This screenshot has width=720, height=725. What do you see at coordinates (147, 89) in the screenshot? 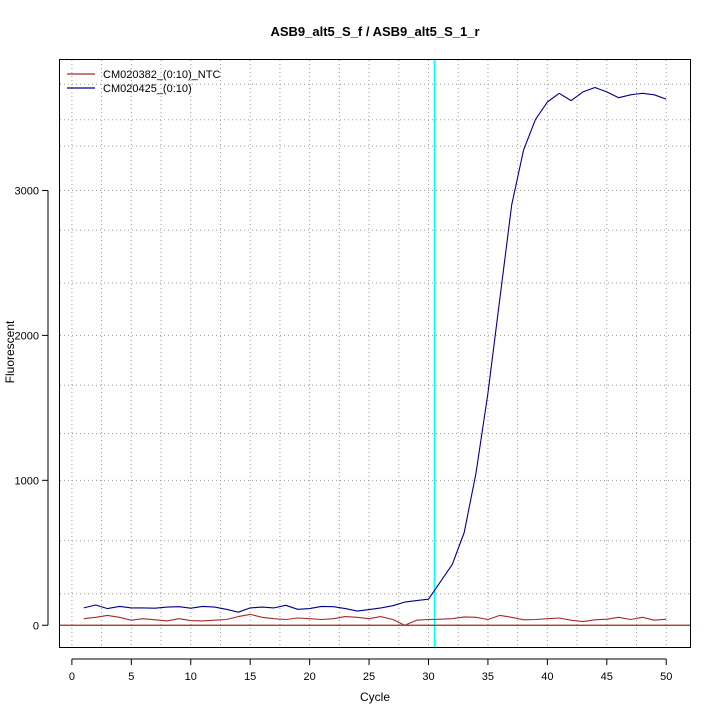
I see `legend-label-2: CM020425_(0:10)` at bounding box center [147, 89].